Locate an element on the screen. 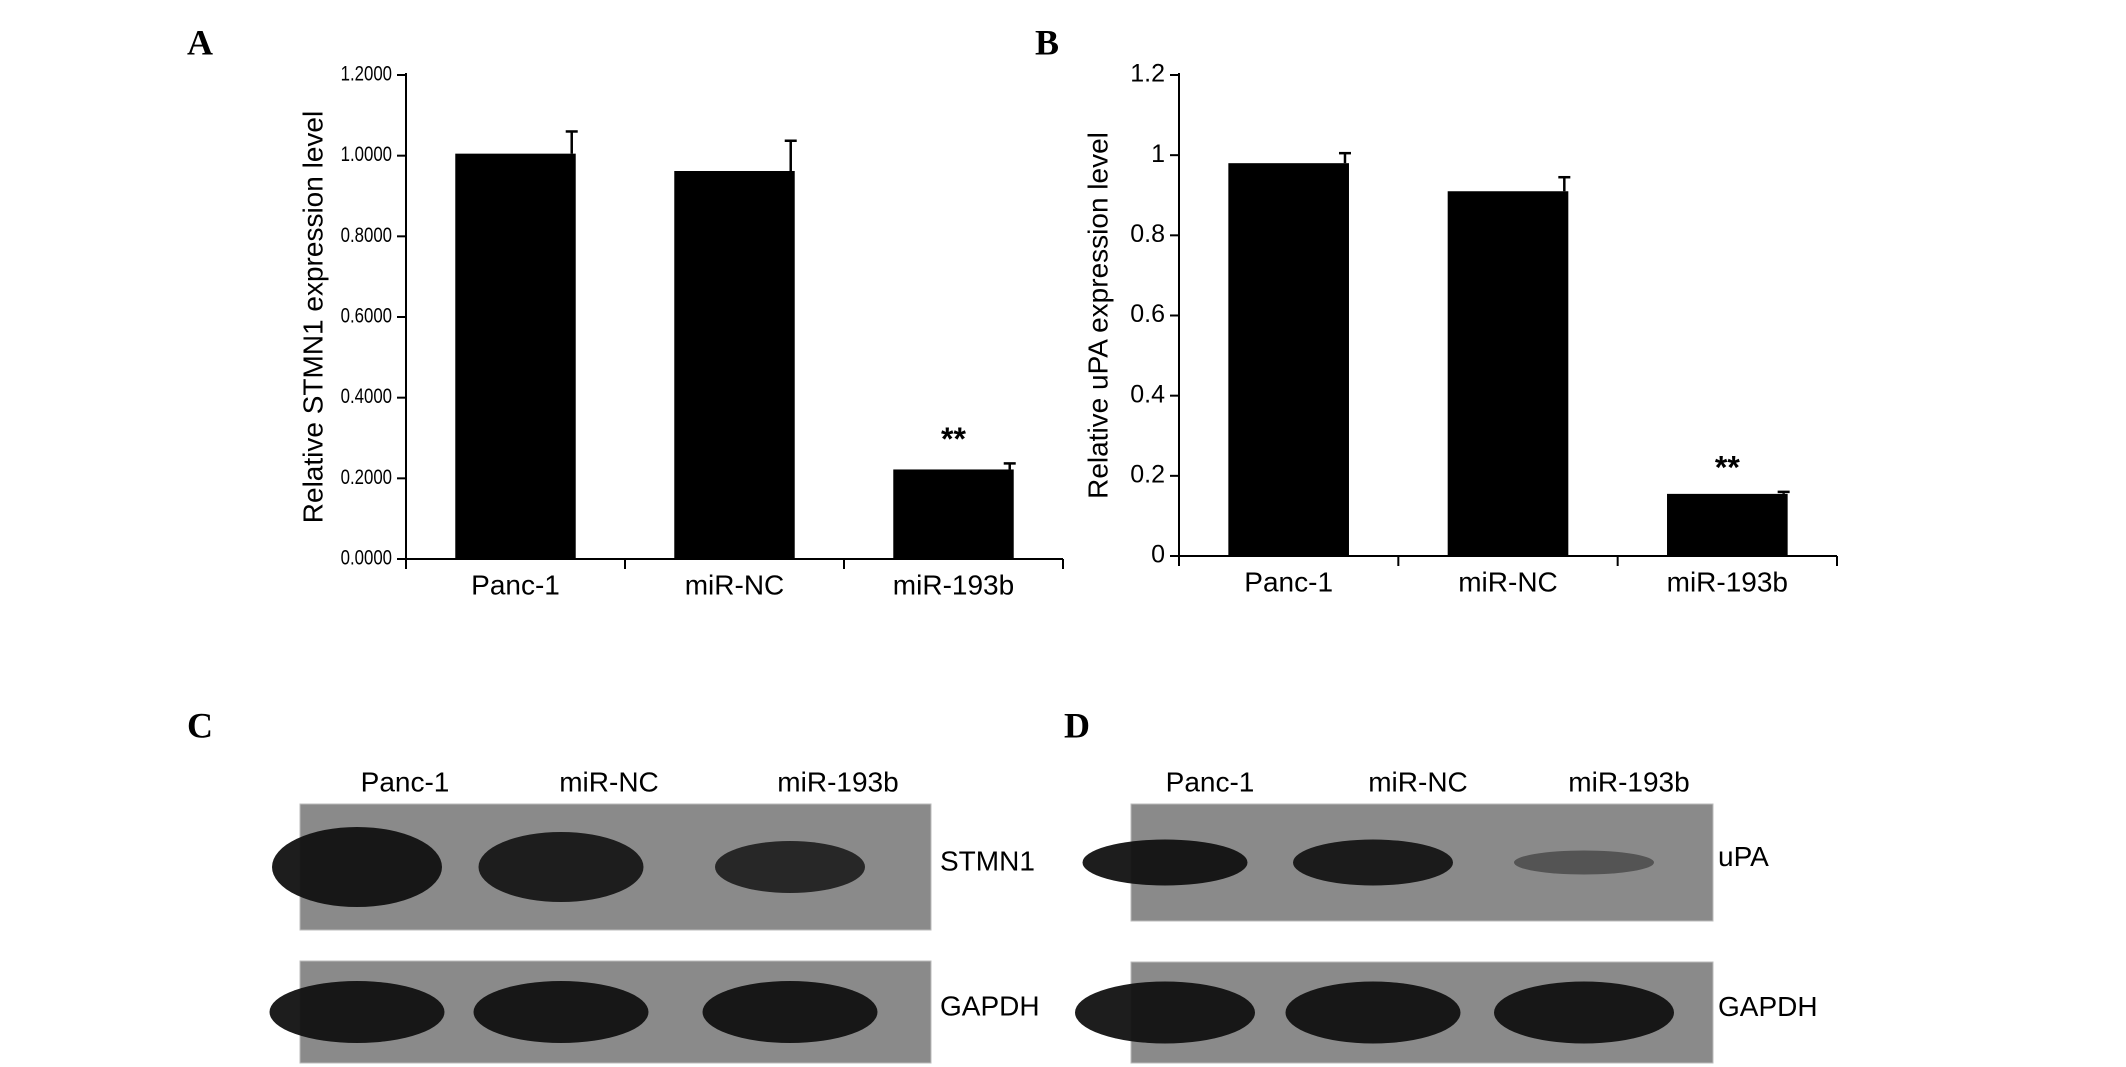 Image resolution: width=2126 pixels, height=1067 pixels. y-tick-label: 0.4000 is located at coordinates (366, 397).